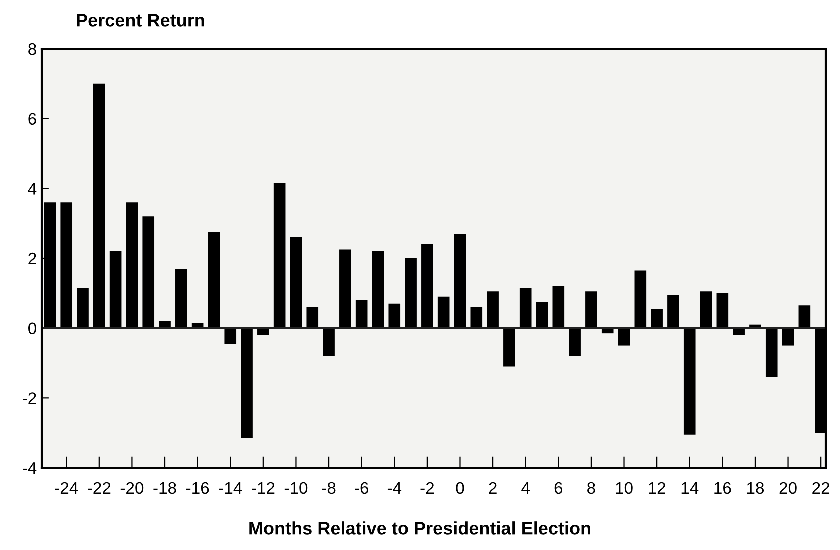 The height and width of the screenshot is (550, 840). I want to click on x-tick-label: -24, so click(66, 488).